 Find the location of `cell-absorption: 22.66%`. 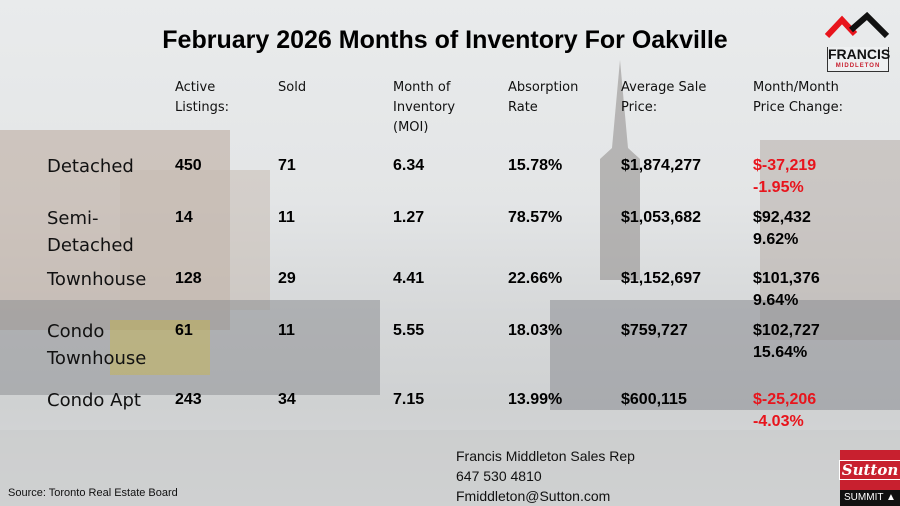

cell-absorption: 22.66% is located at coordinates (535, 278).